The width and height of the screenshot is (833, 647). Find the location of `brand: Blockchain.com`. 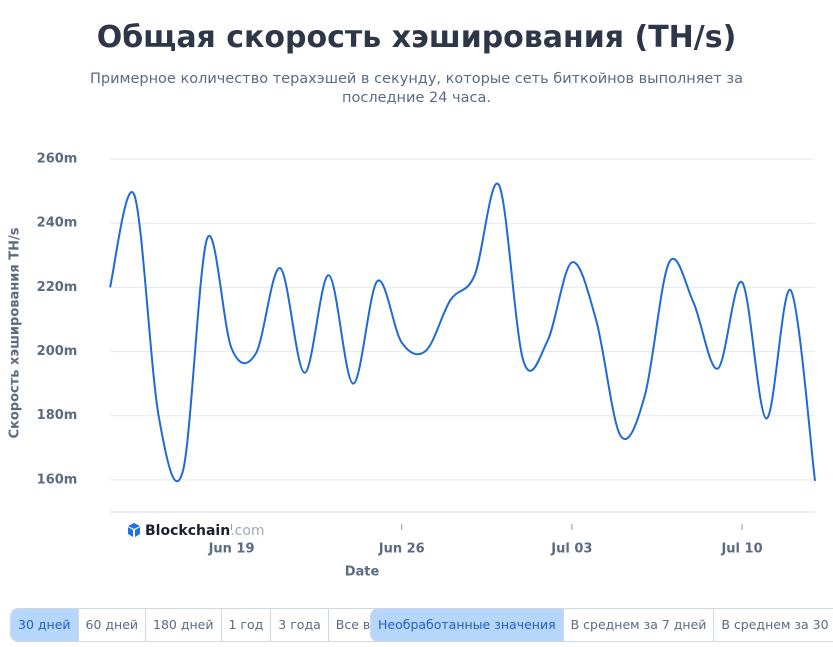

brand: Blockchain.com is located at coordinates (205, 531).